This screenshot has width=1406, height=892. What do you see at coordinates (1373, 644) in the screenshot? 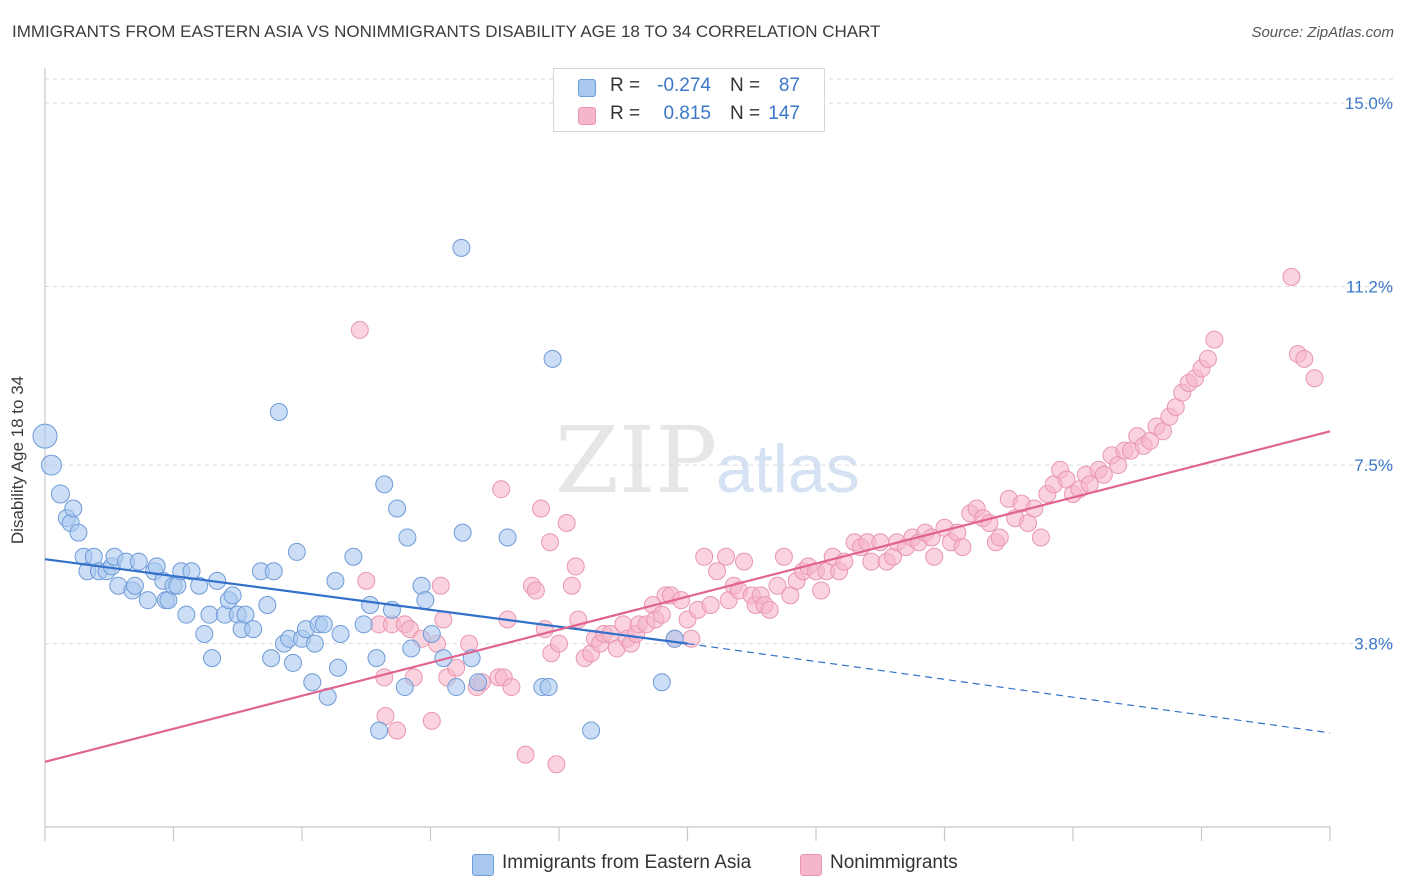
I see `y-tick-label: 3.8%` at bounding box center [1373, 644].